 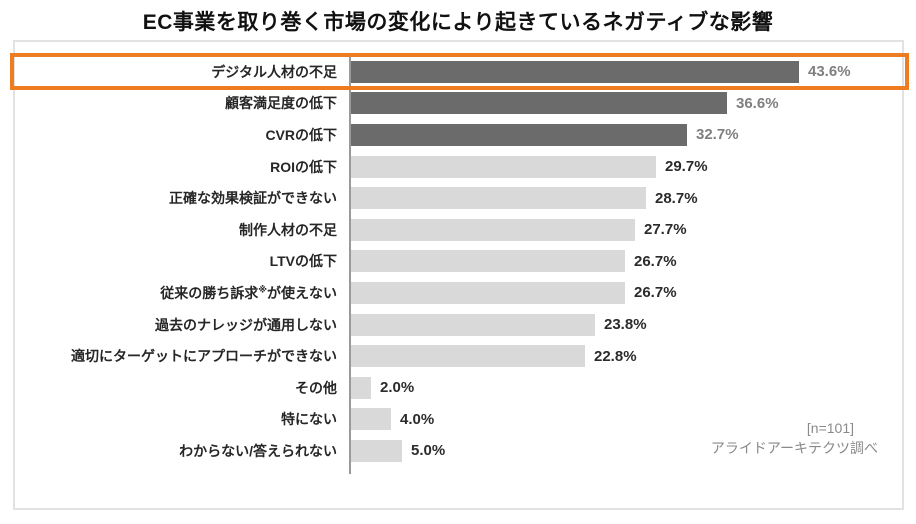 I want to click on chart-row: LTVの低下 26.7%, so click(x=456, y=262).